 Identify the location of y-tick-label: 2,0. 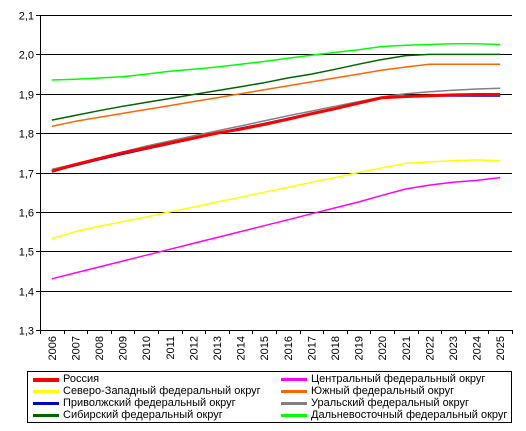
(26, 56).